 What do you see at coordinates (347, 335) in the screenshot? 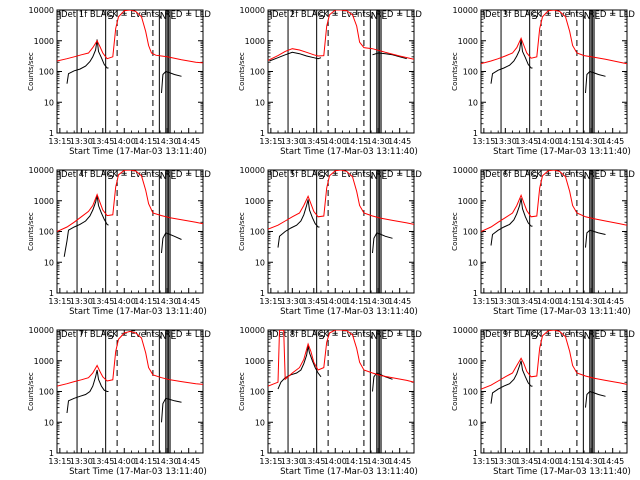
I see `panel-title: Det 8f BLACK = Events, RED = LLD` at bounding box center [347, 335].